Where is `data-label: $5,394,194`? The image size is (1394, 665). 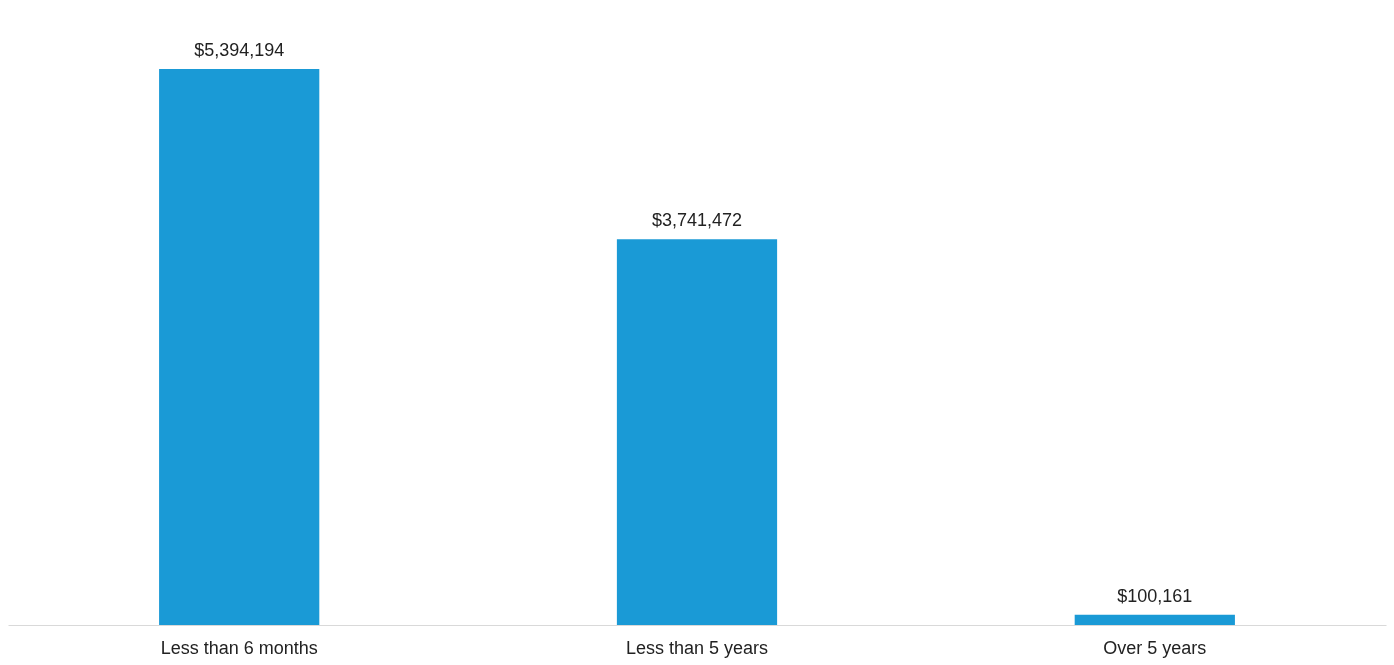
data-label: $5,394,194 is located at coordinates (239, 50).